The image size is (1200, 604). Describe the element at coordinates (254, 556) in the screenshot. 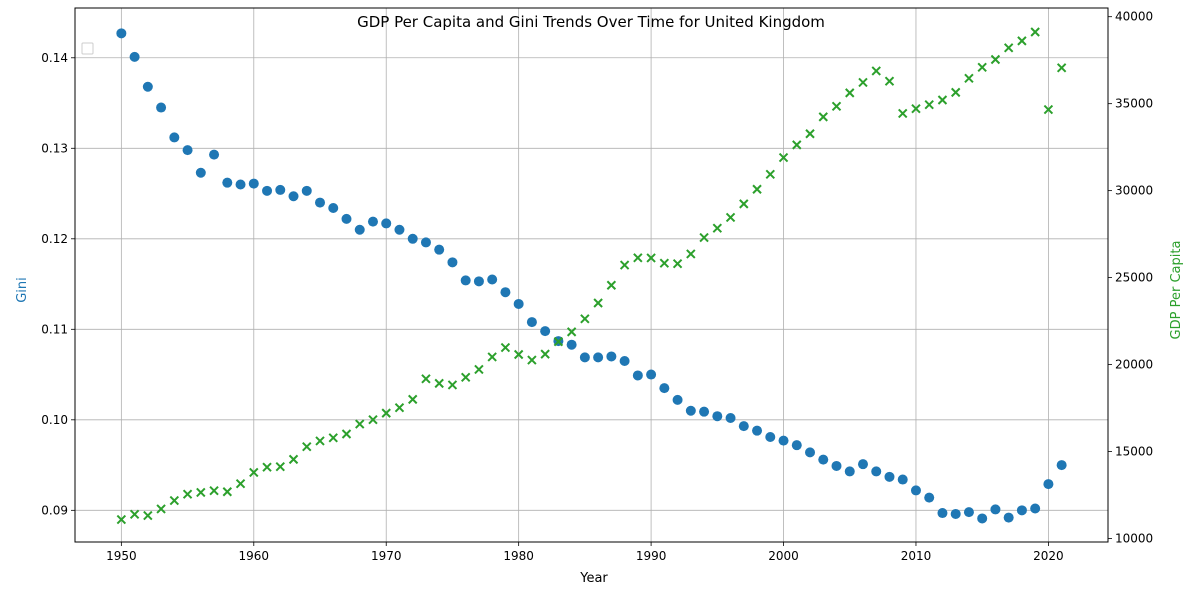

I see `x-tick-label: 1960` at that location.